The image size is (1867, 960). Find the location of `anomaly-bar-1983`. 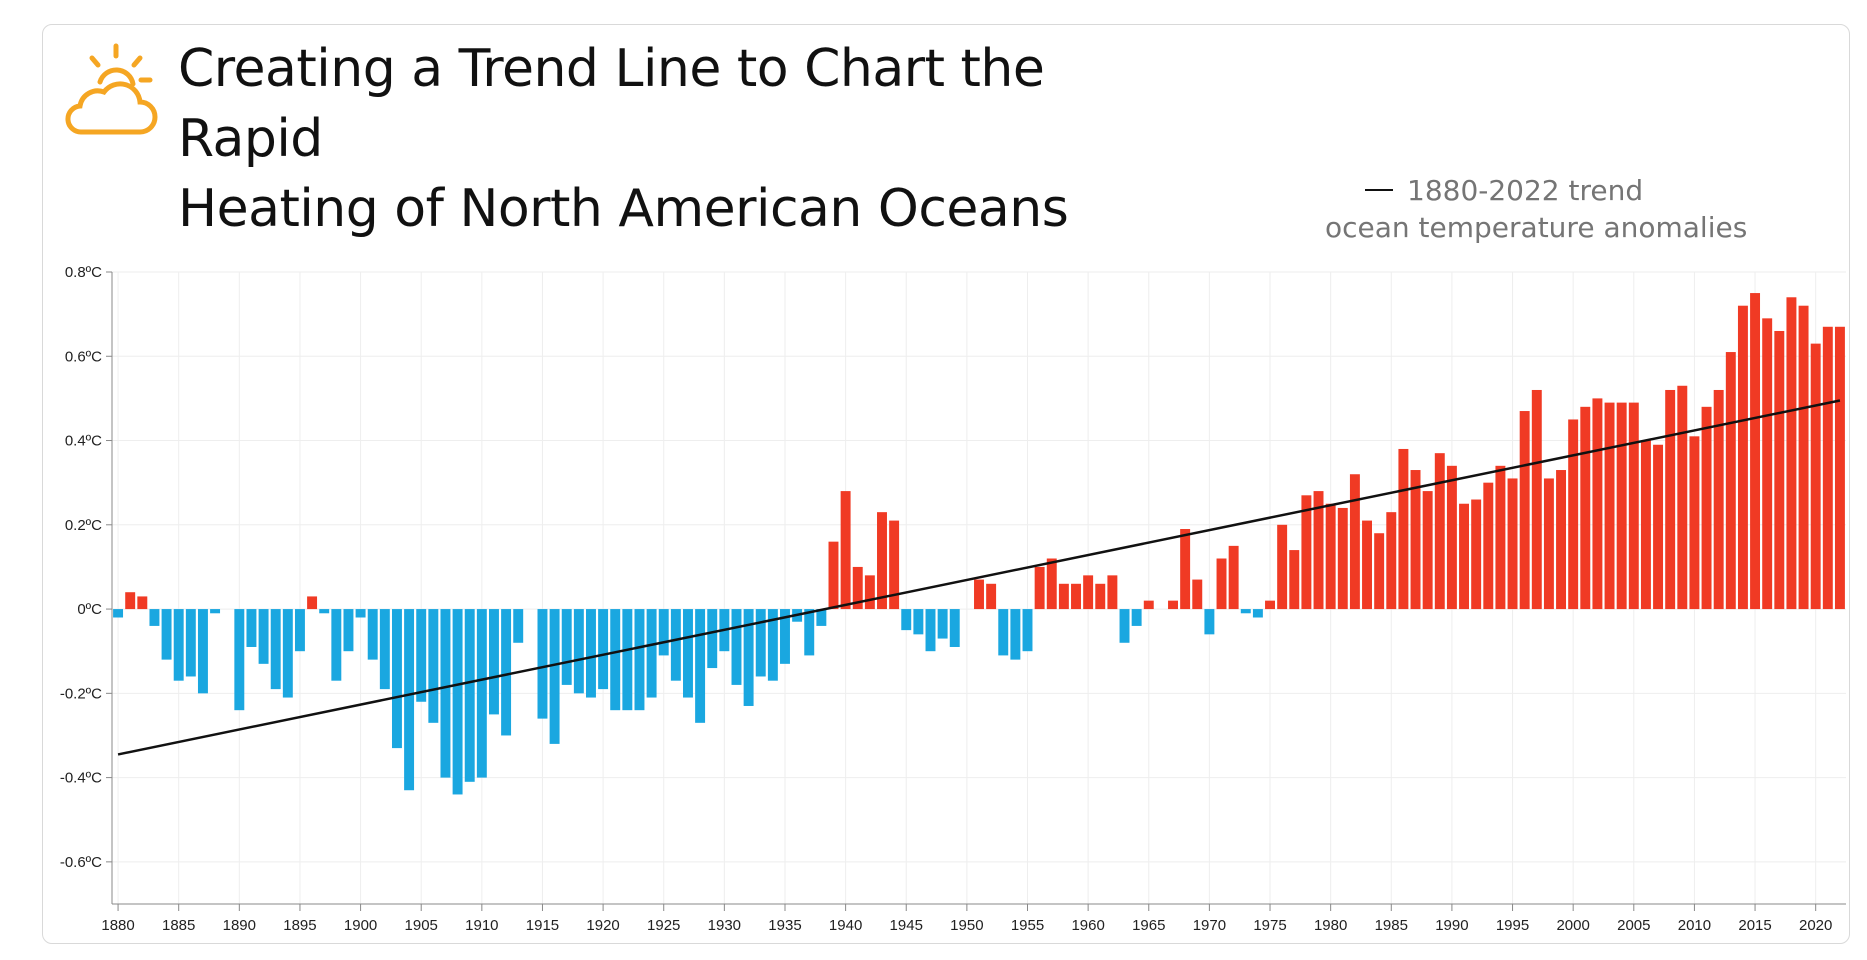

anomaly-bar-1983 is located at coordinates (1367, 565).